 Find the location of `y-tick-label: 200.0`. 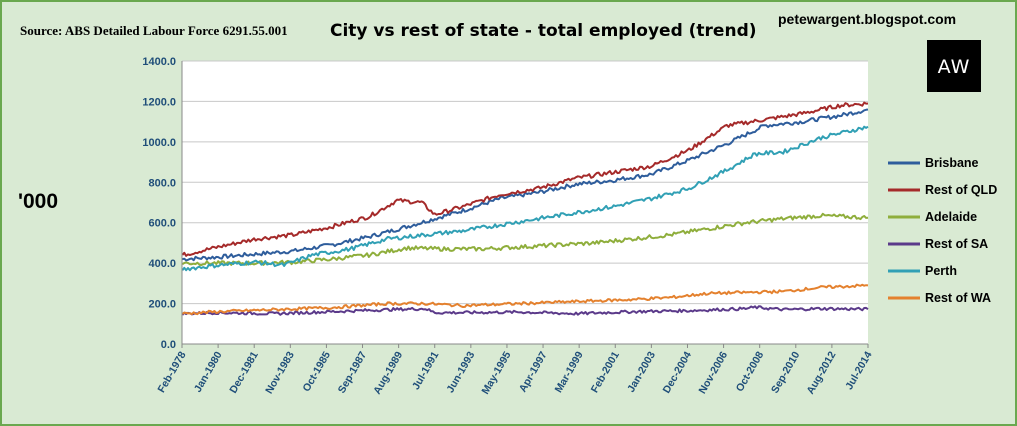

y-tick-label: 200.0 is located at coordinates (162, 305).